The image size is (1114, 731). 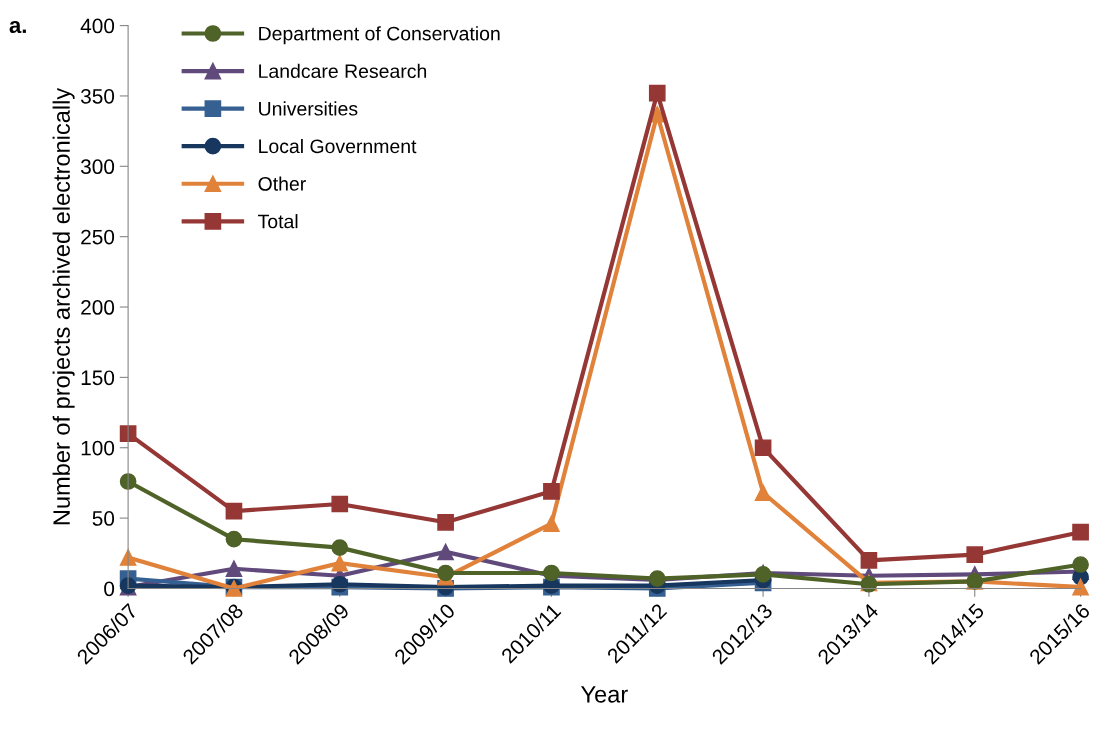 I want to click on y-tick-label: 400, so click(x=97, y=26).